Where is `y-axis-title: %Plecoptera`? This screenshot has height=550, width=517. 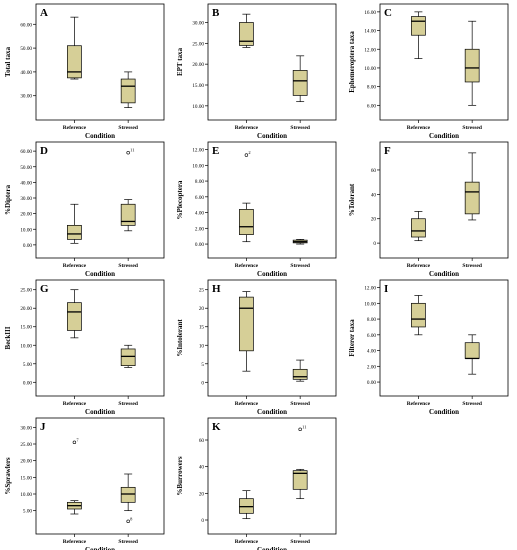 y-axis-title: %Plecoptera is located at coordinates (180, 199).